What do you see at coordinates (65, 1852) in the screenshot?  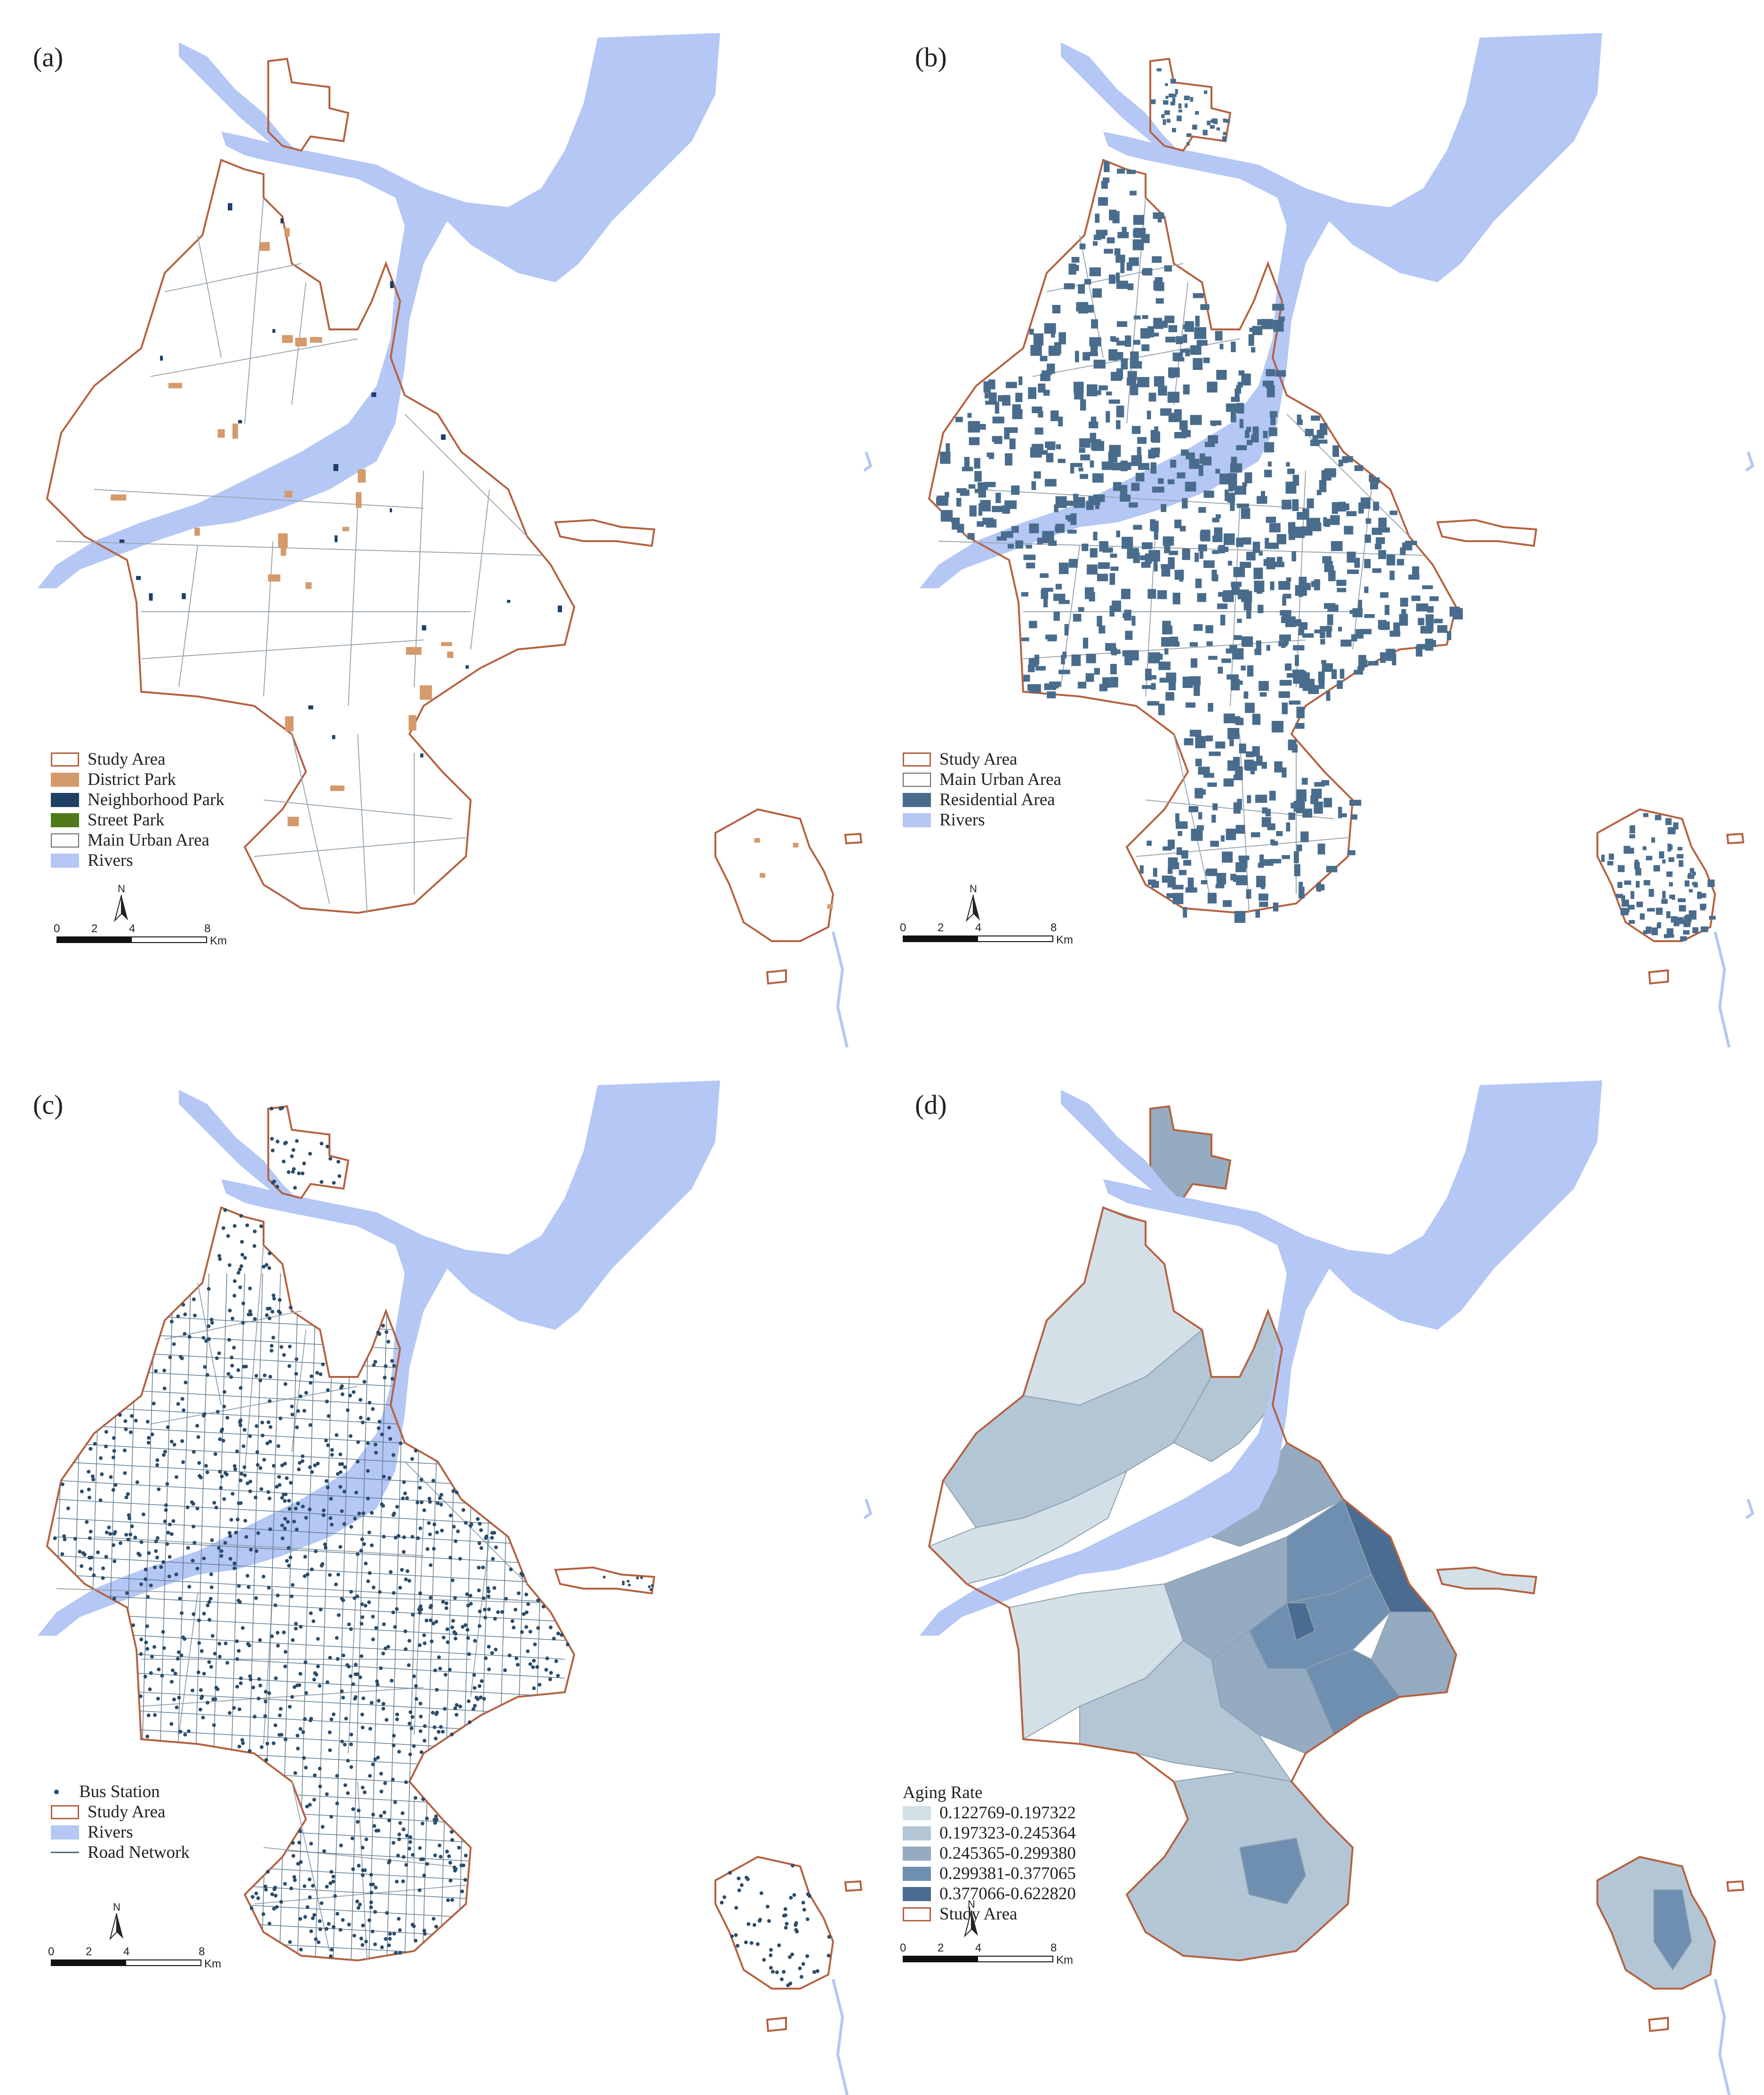 I see `line-swatch` at bounding box center [65, 1852].